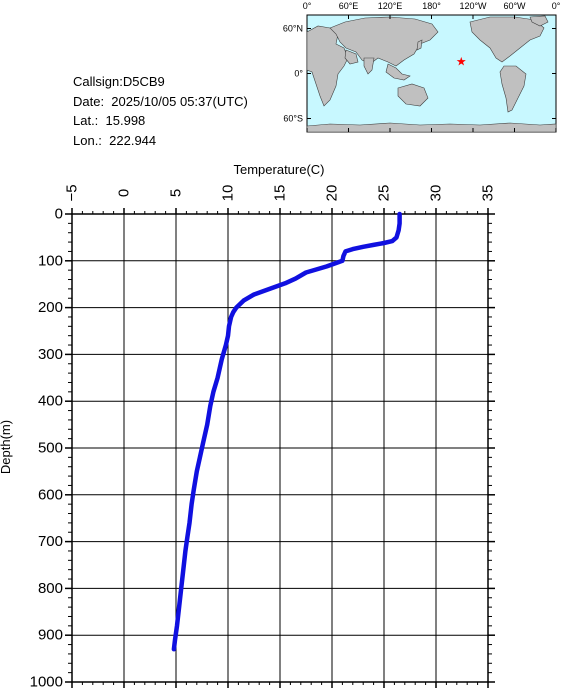  What do you see at coordinates (119, 81) in the screenshot?
I see `callsign-text: Callsign:D5CB9` at bounding box center [119, 81].